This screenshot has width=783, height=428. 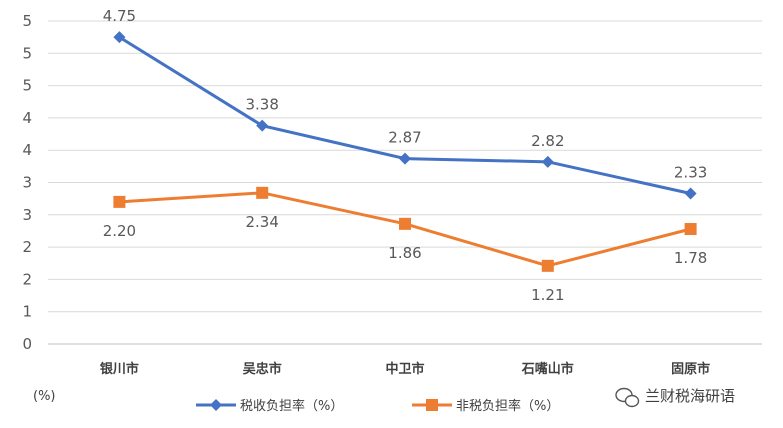 I want to click on x-category-label: 中卫市, so click(x=404, y=369).